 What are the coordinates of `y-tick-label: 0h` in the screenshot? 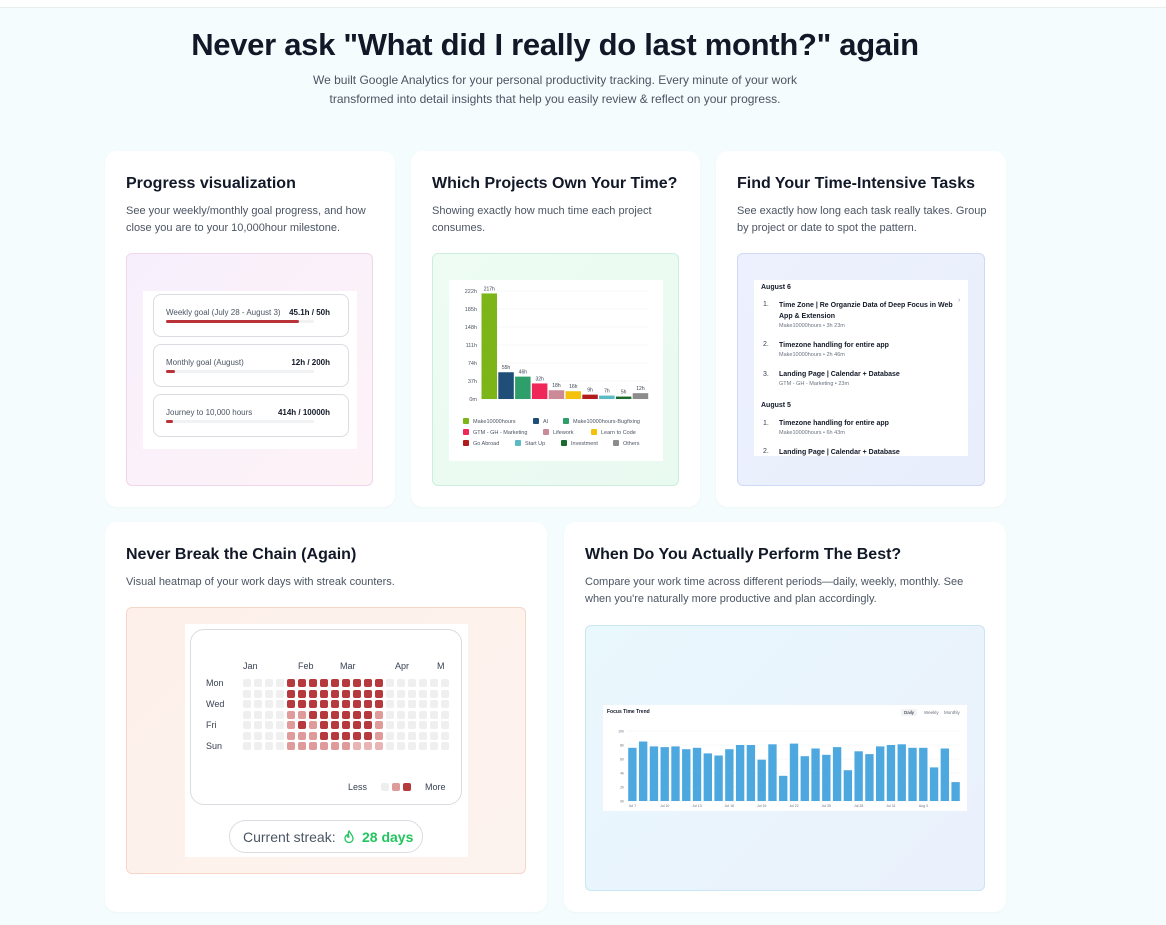 It's located at (622, 802).